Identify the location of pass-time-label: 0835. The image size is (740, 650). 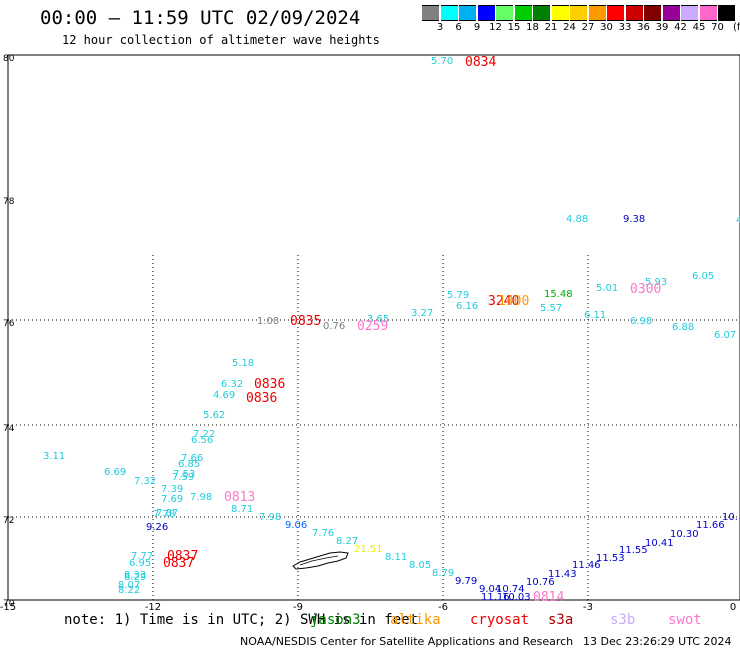
(305, 321).